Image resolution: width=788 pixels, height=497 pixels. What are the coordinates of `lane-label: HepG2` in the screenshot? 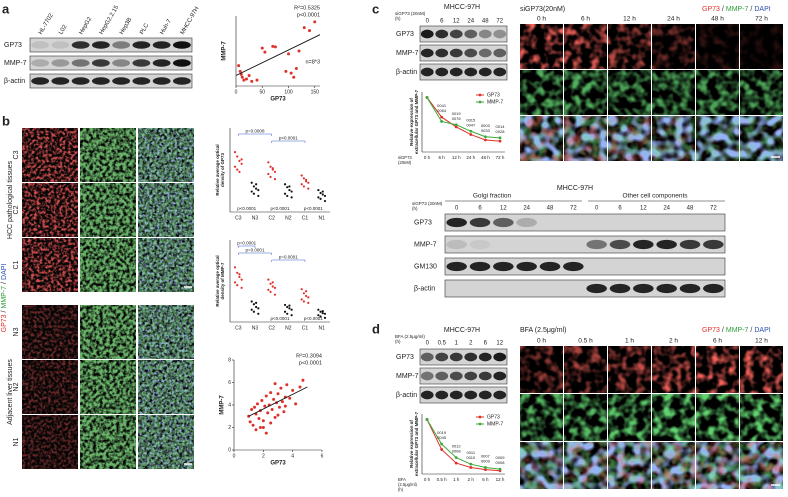 It's located at (86, 26).